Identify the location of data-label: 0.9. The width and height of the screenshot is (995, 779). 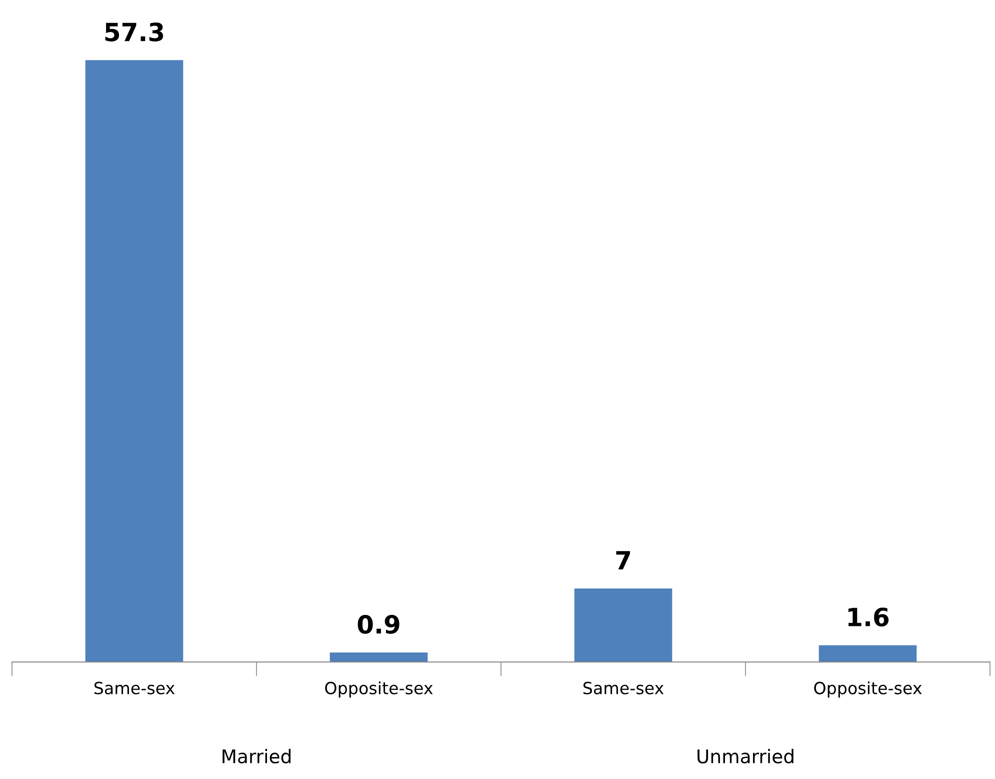
(379, 624).